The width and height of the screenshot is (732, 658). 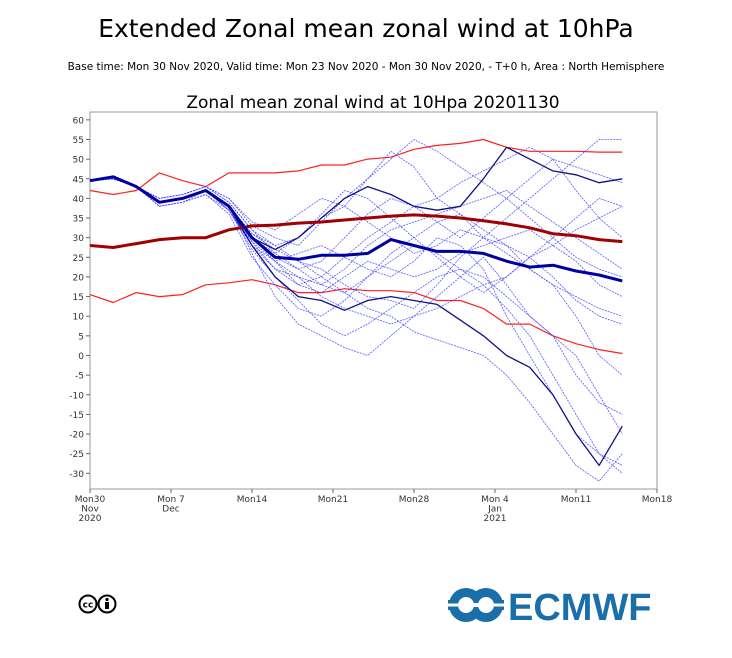 I want to click on x-tick-label: Mon 4, so click(x=495, y=500).